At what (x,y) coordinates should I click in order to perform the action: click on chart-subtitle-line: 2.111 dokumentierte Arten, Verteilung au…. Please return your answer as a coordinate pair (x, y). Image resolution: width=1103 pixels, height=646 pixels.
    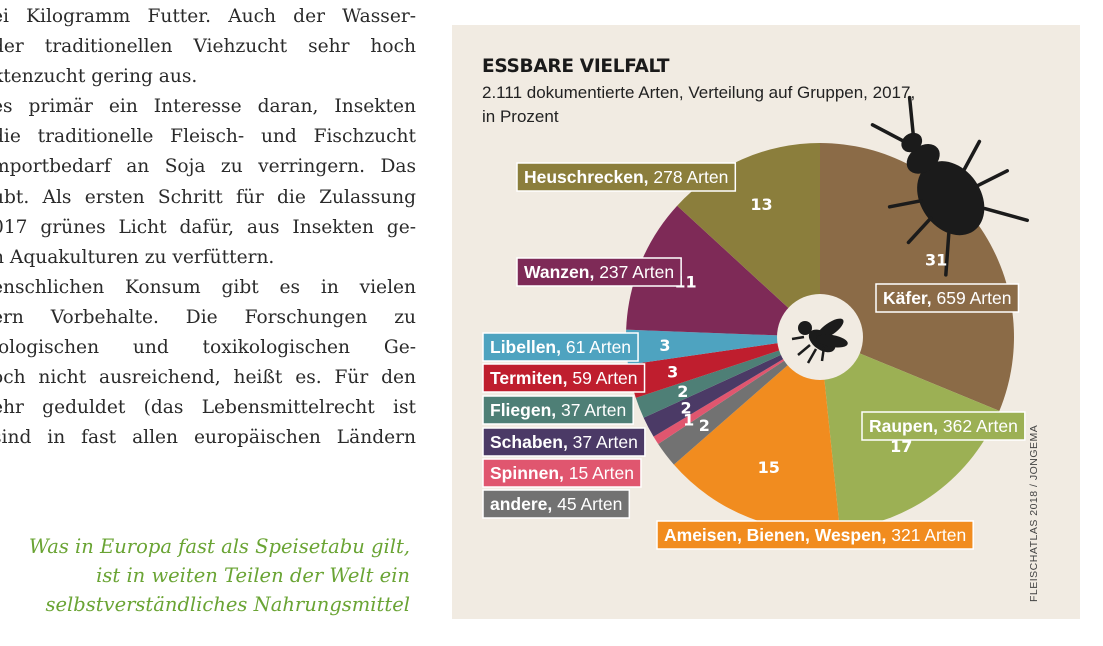
    Looking at the image, I should click on (699, 92).